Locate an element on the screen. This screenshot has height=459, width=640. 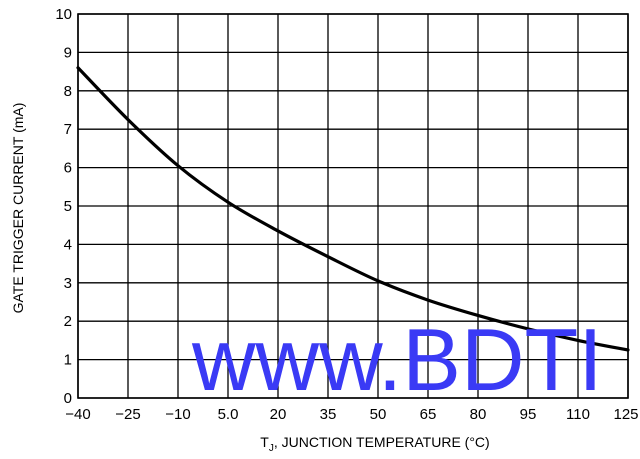
y-tick-label: 4 is located at coordinates (68, 244).